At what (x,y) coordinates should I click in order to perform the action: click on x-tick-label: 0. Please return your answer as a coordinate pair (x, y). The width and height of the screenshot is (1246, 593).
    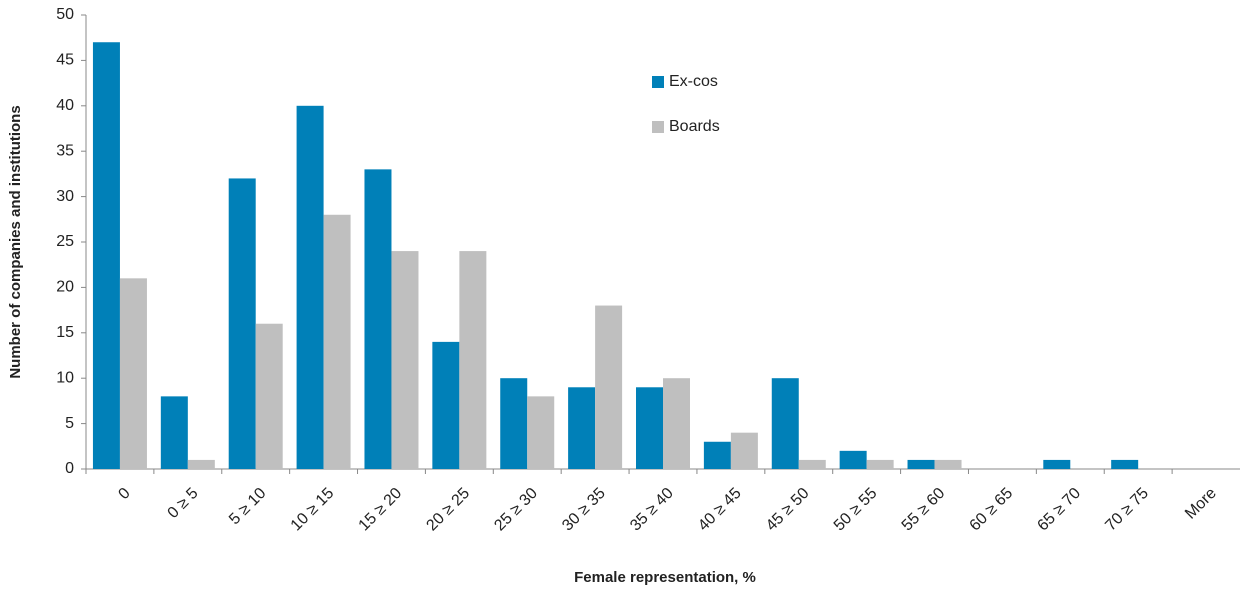
    Looking at the image, I should click on (124, 494).